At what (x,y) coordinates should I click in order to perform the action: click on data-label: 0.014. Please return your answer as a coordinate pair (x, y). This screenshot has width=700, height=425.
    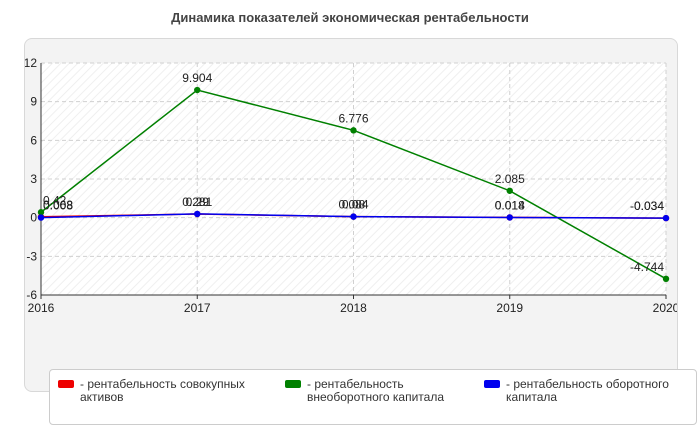
    Looking at the image, I should click on (510, 205).